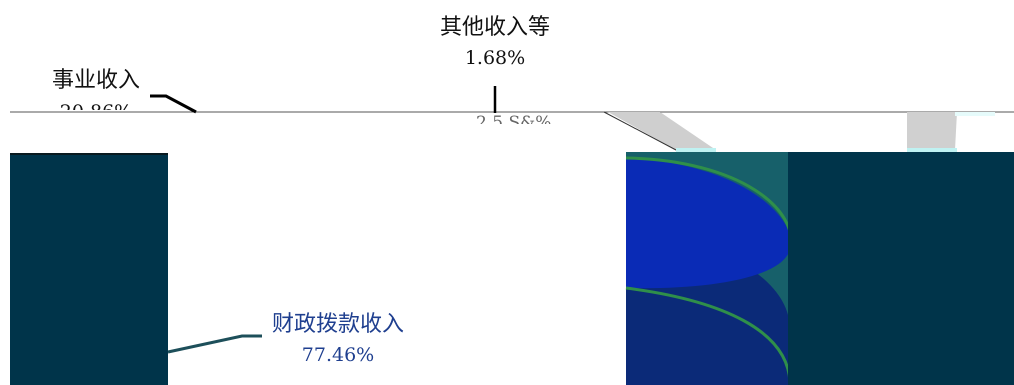 The height and width of the screenshot is (385, 1014). Describe the element at coordinates (640, 131) in the screenshot. I see `pie-side-edge-left` at that location.